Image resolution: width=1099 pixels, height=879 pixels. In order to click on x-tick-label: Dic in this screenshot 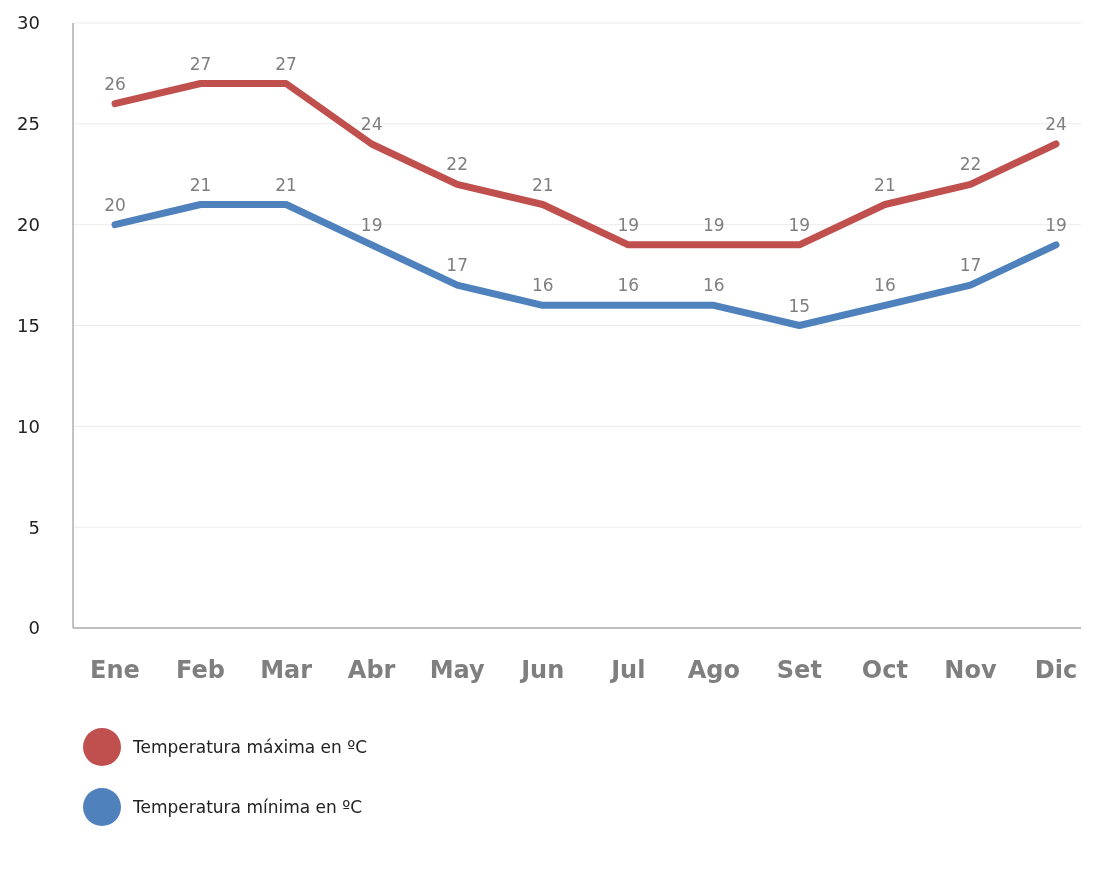, I will do `click(1056, 670)`.